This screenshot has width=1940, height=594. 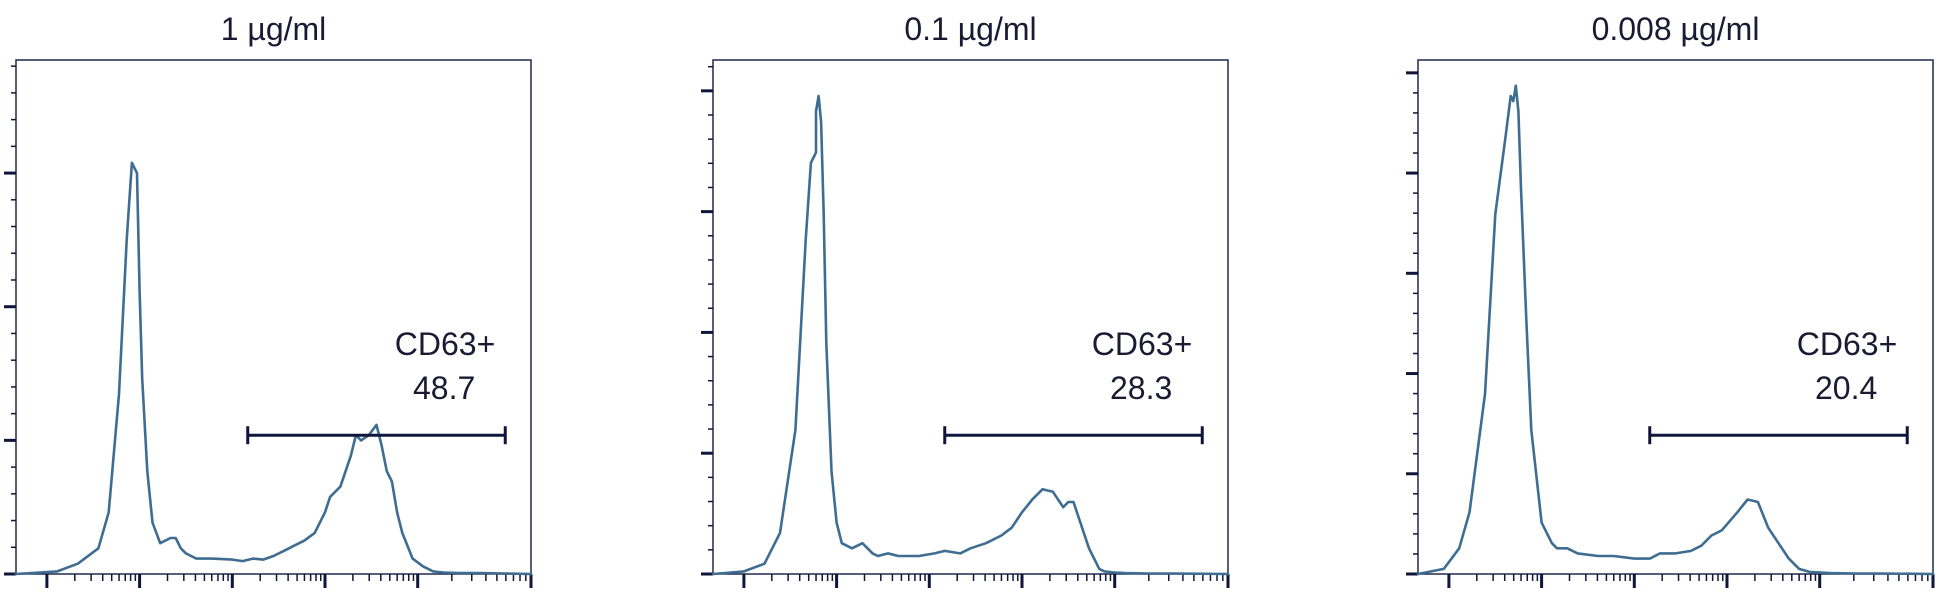 I want to click on gate-value: 28.3, so click(x=1141, y=388).